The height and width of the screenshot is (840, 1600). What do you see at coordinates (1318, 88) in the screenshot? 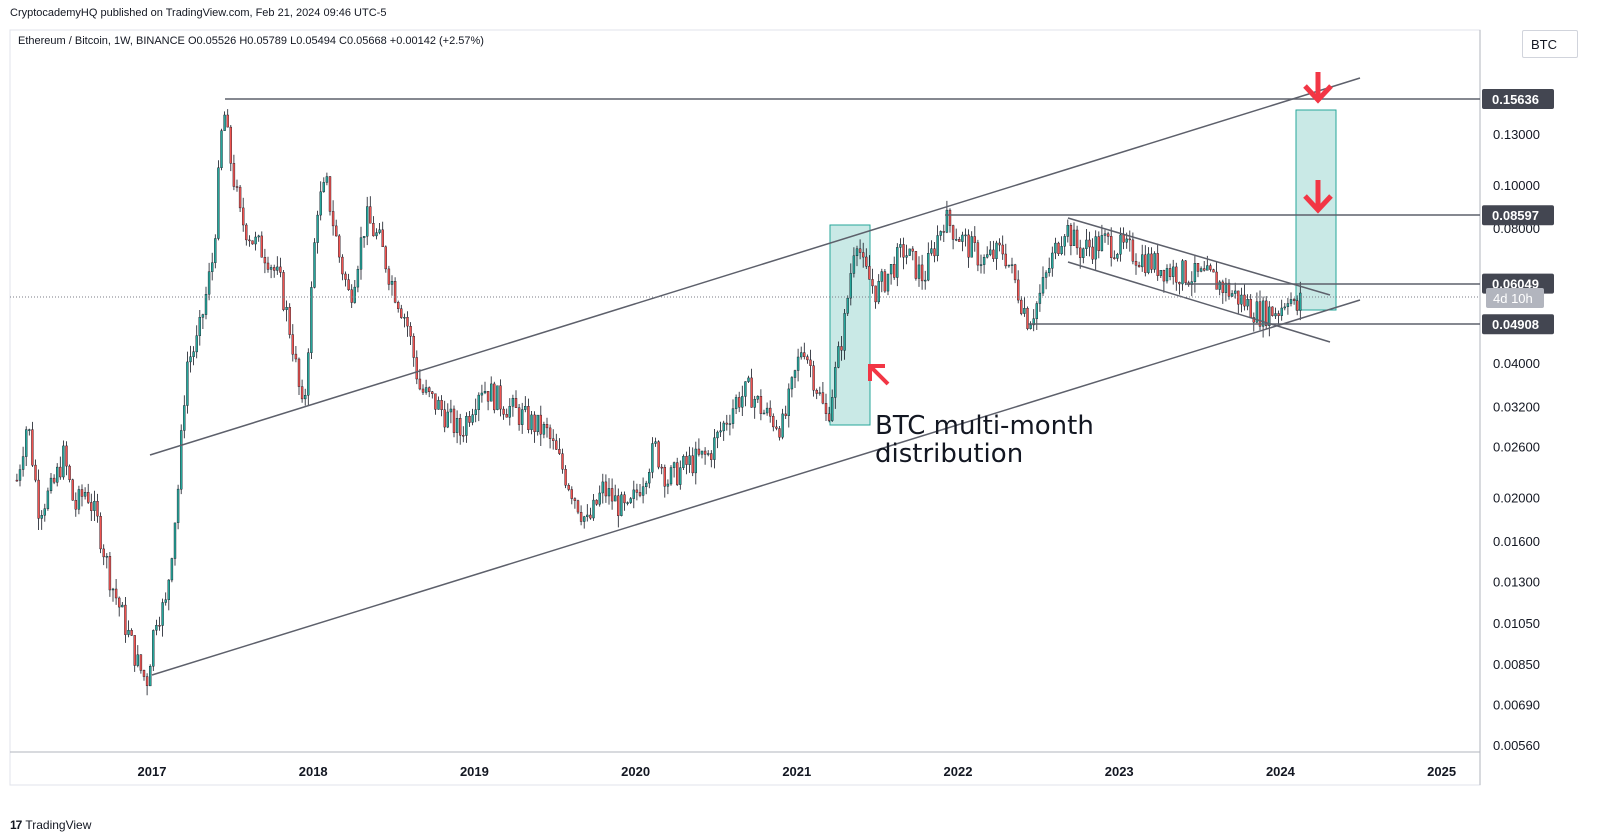
I see `arrow-down-icon` at bounding box center [1318, 88].